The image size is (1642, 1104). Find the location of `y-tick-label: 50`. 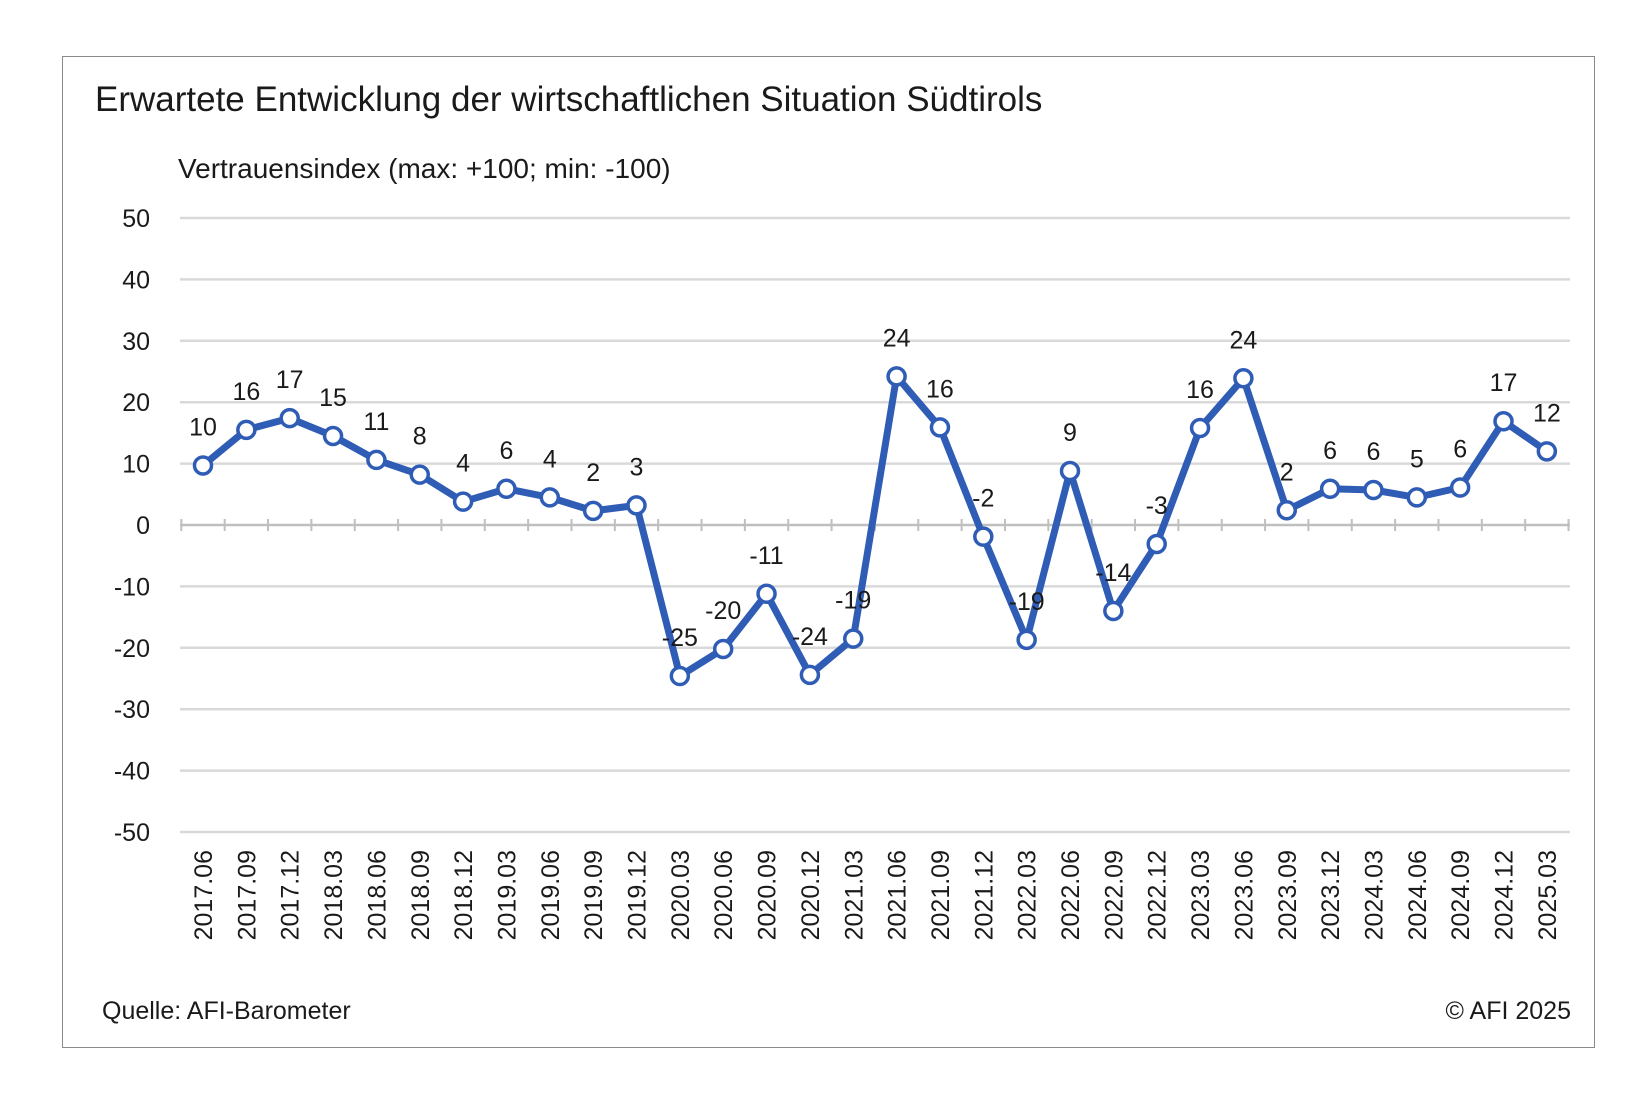

y-tick-label: 50 is located at coordinates (136, 219).